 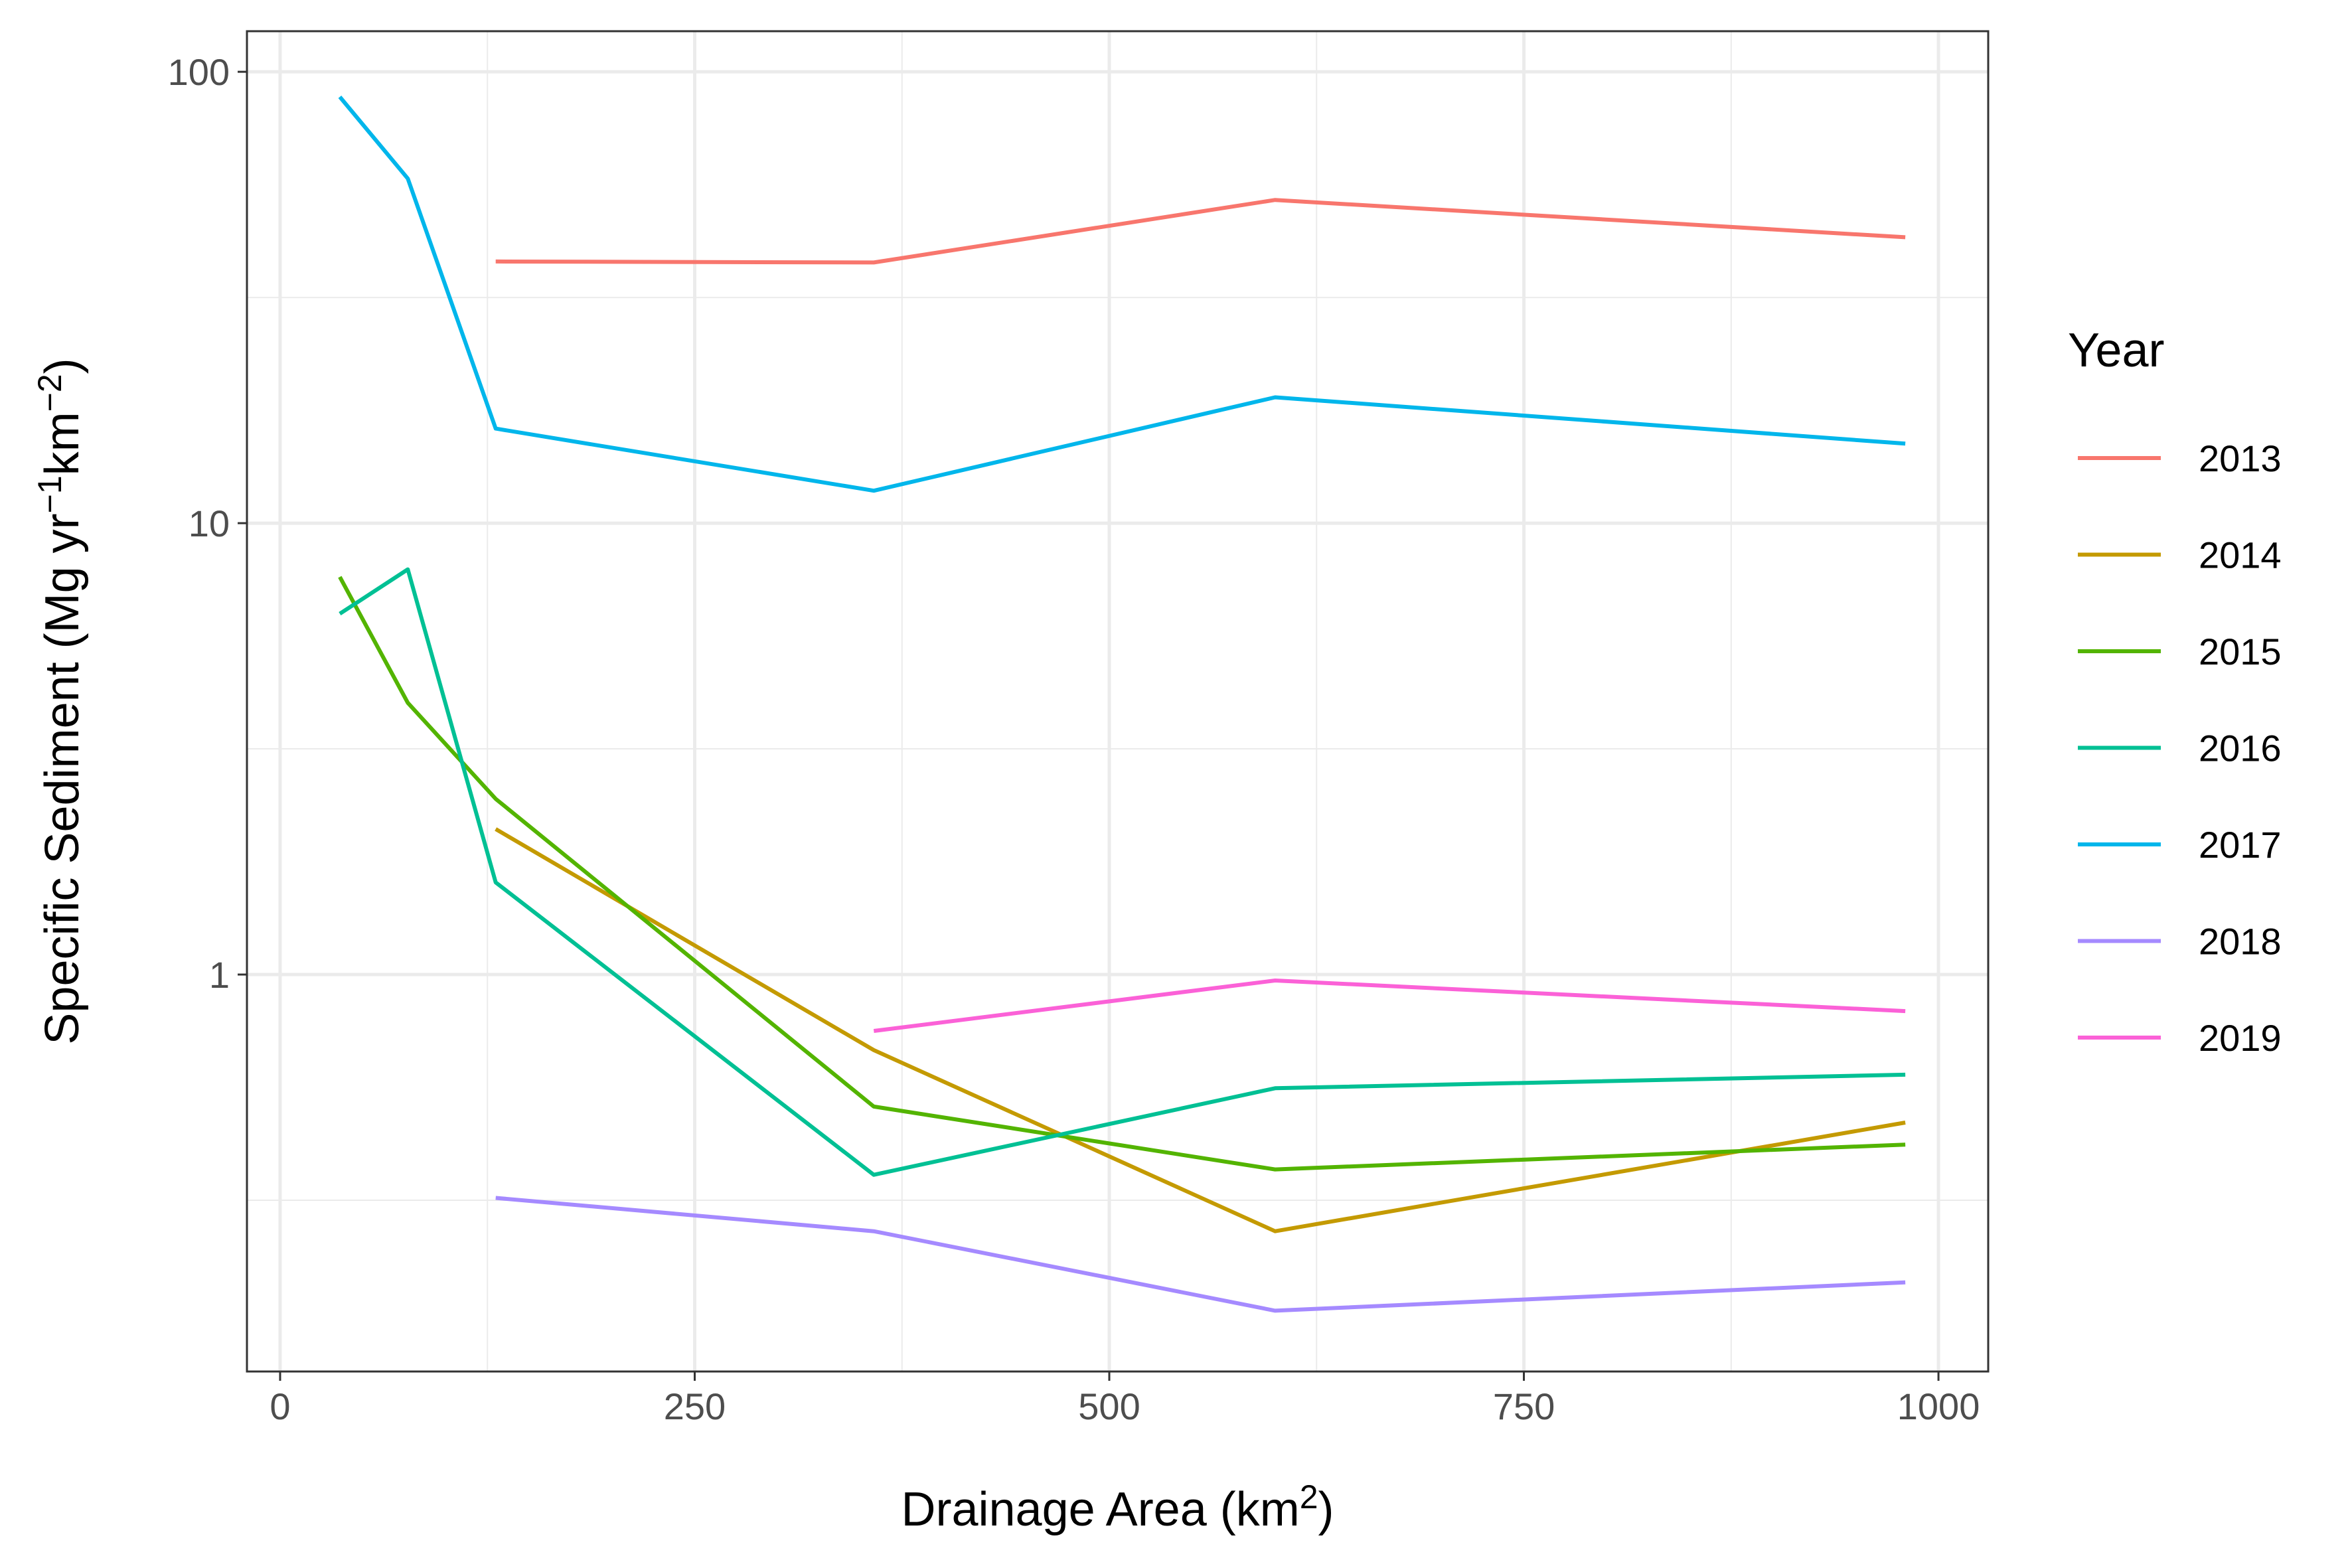 I want to click on legend-label-2017: 2017, so click(x=2240, y=845).